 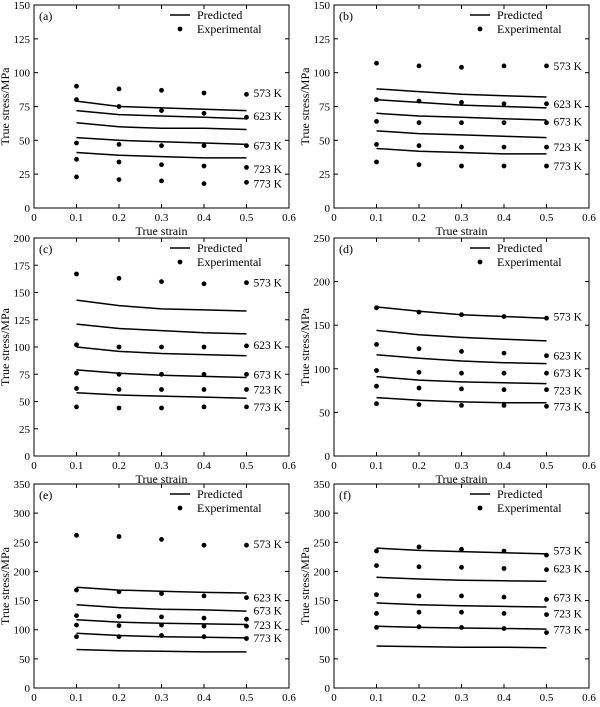 What do you see at coordinates (322, 370) in the screenshot?
I see `y-tick-label: 100` at bounding box center [322, 370].